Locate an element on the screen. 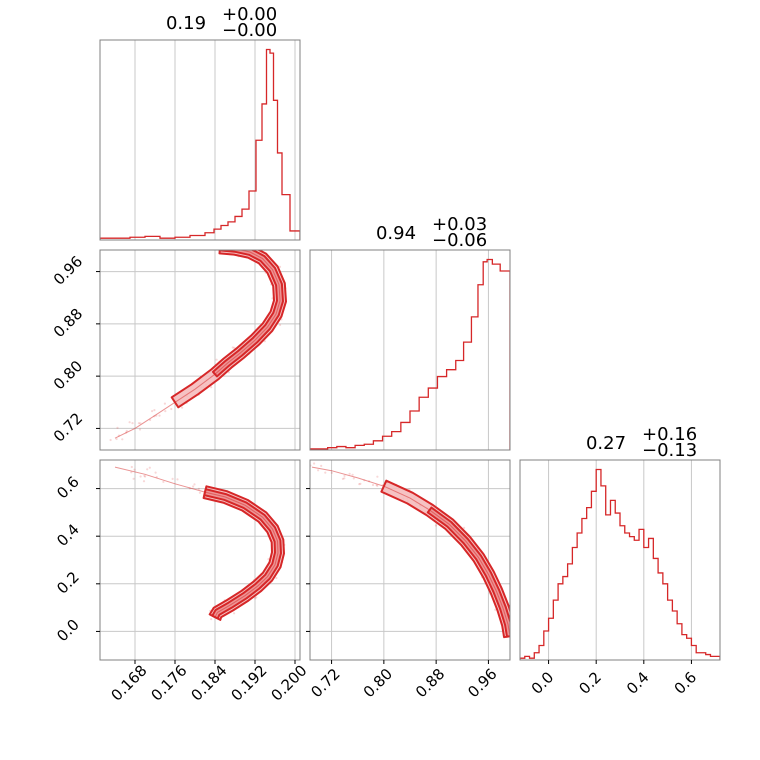 Image resolution: width=760 pixels, height=760 pixels. y-tick-label: 0.88 is located at coordinates (68, 323).